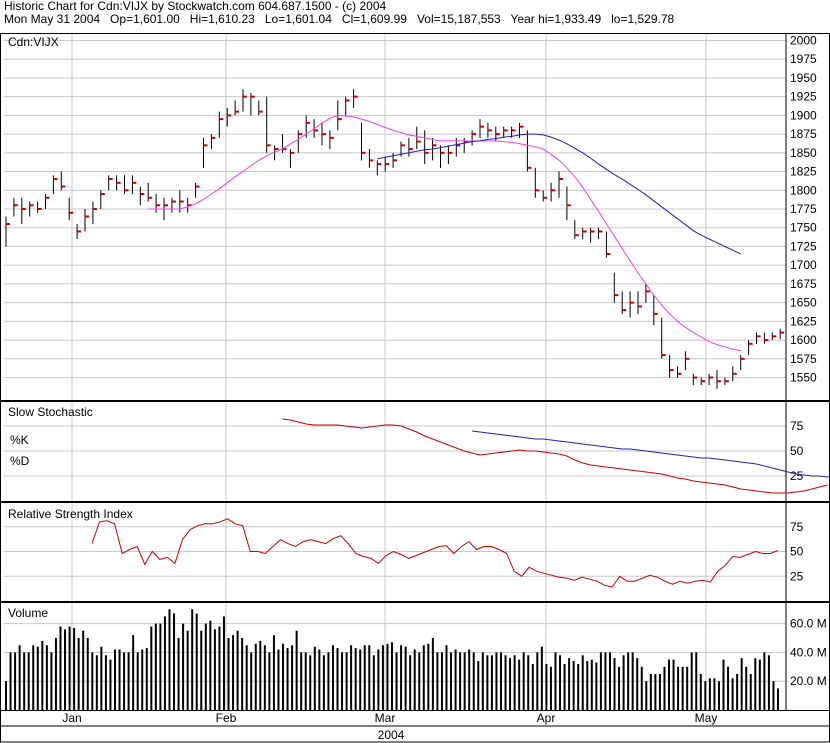 Image resolution: width=830 pixels, height=743 pixels. Describe the element at coordinates (803, 284) in the screenshot. I see `y-tick-label: 1675` at that location.